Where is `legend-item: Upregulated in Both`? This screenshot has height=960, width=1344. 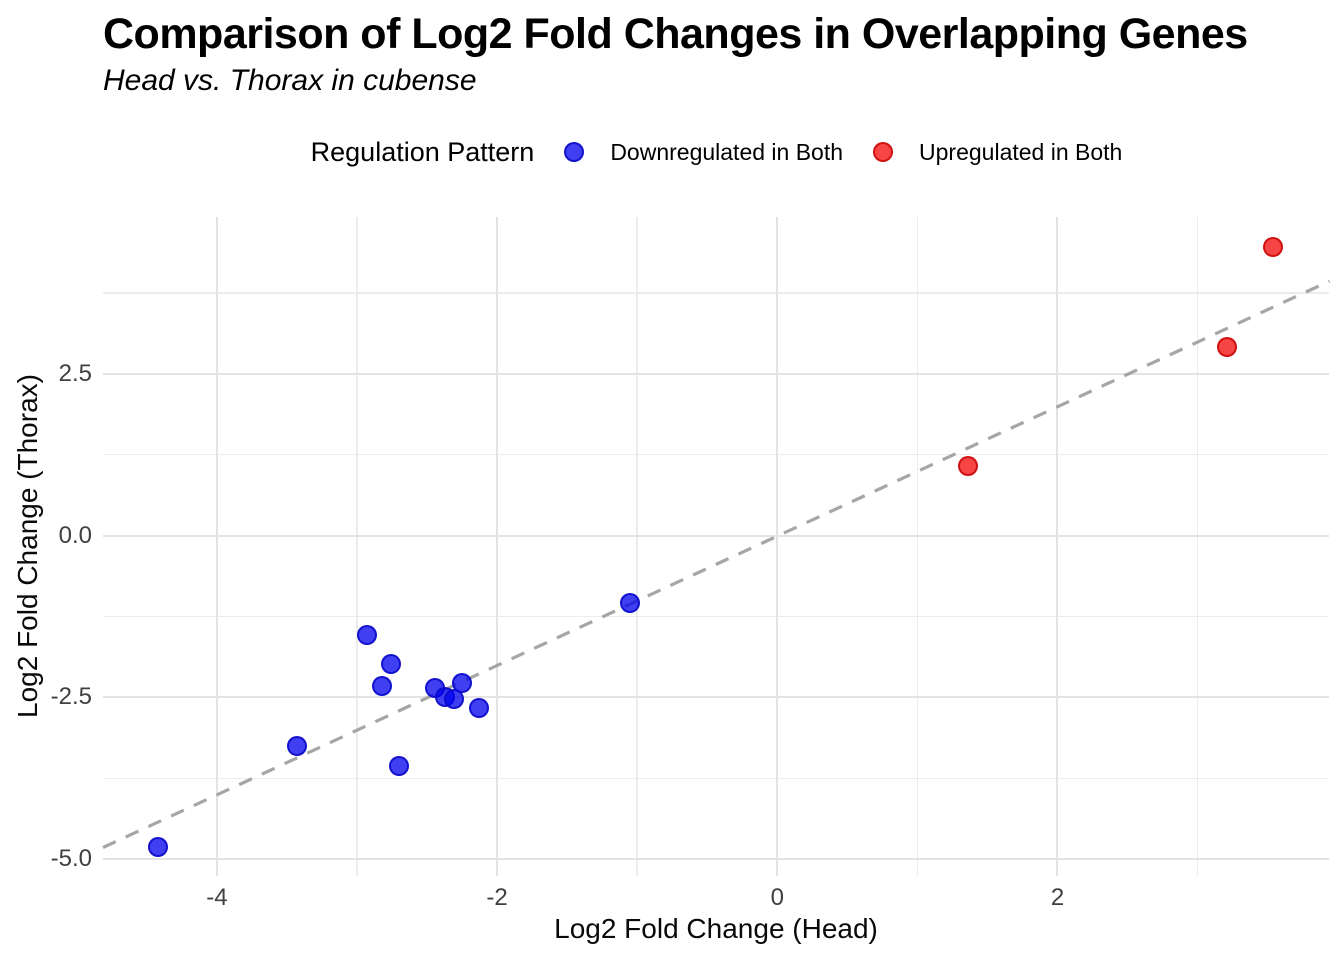 legend-item: Upregulated in Both is located at coordinates (997, 152).